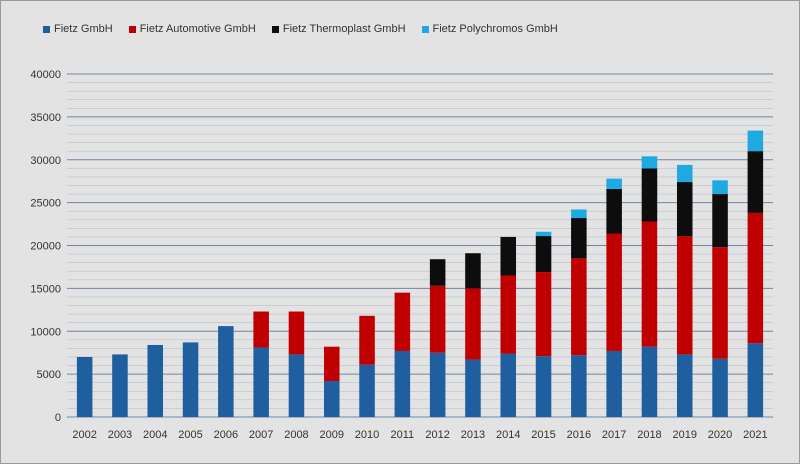 The image size is (800, 464). I want to click on y-tick-label: 20000, so click(45, 247).